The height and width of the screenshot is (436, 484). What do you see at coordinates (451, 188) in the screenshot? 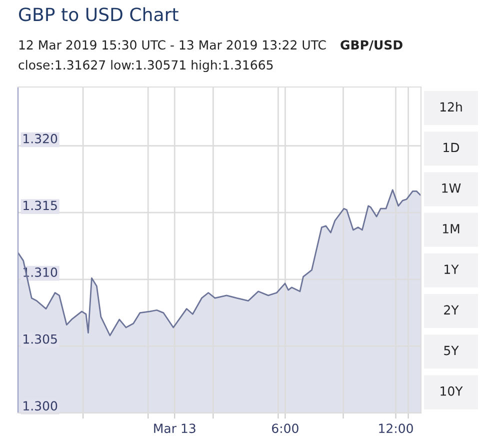
I see `text: 1W` at bounding box center [451, 188].